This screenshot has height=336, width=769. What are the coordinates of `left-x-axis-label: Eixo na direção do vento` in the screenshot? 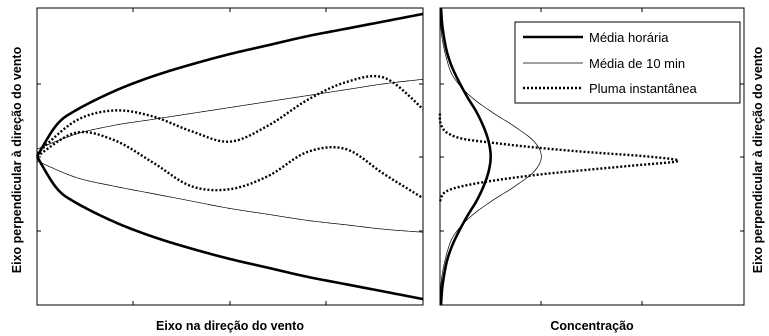 It's located at (230, 326).